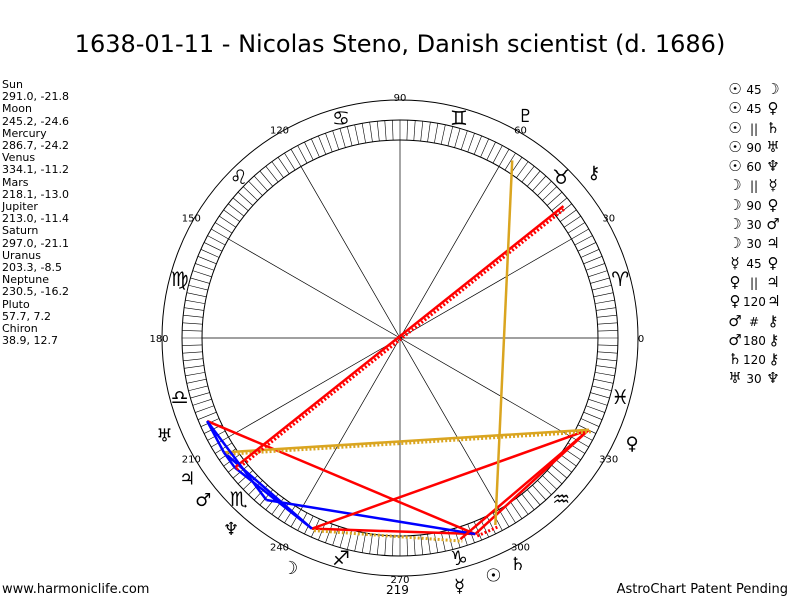 This screenshot has width=800, height=600. I want to click on aspect-type: 30, so click(754, 379).